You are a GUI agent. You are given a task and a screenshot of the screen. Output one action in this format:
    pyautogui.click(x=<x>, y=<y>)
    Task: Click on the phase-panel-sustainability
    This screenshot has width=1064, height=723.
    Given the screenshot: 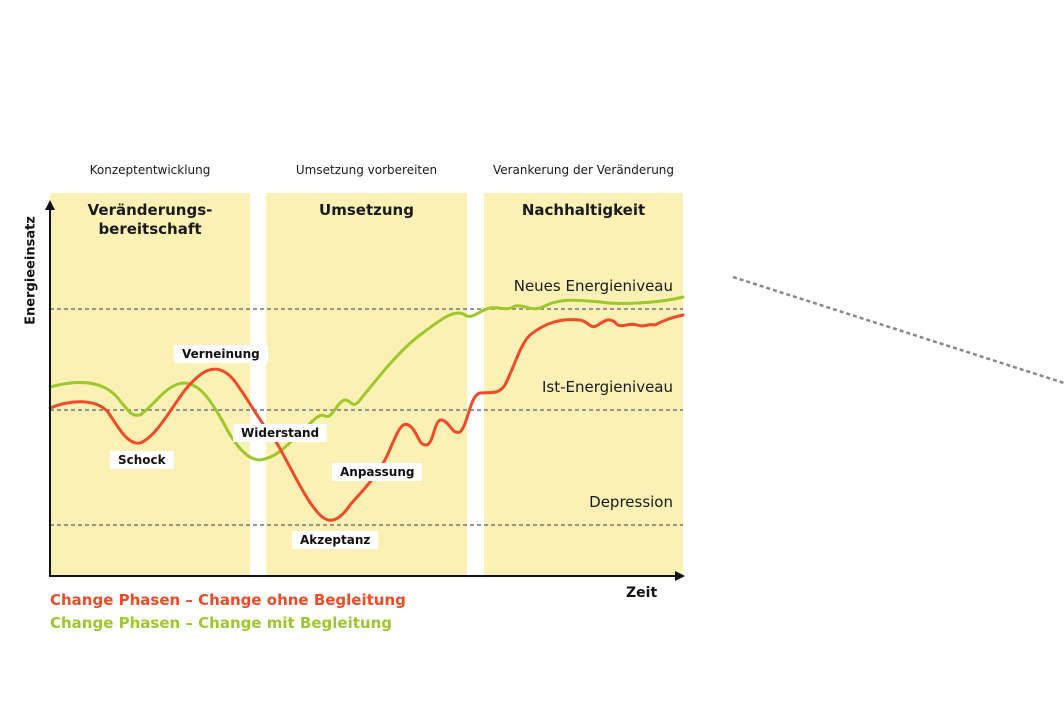 What is the action you would take?
    pyautogui.click(x=583, y=384)
    